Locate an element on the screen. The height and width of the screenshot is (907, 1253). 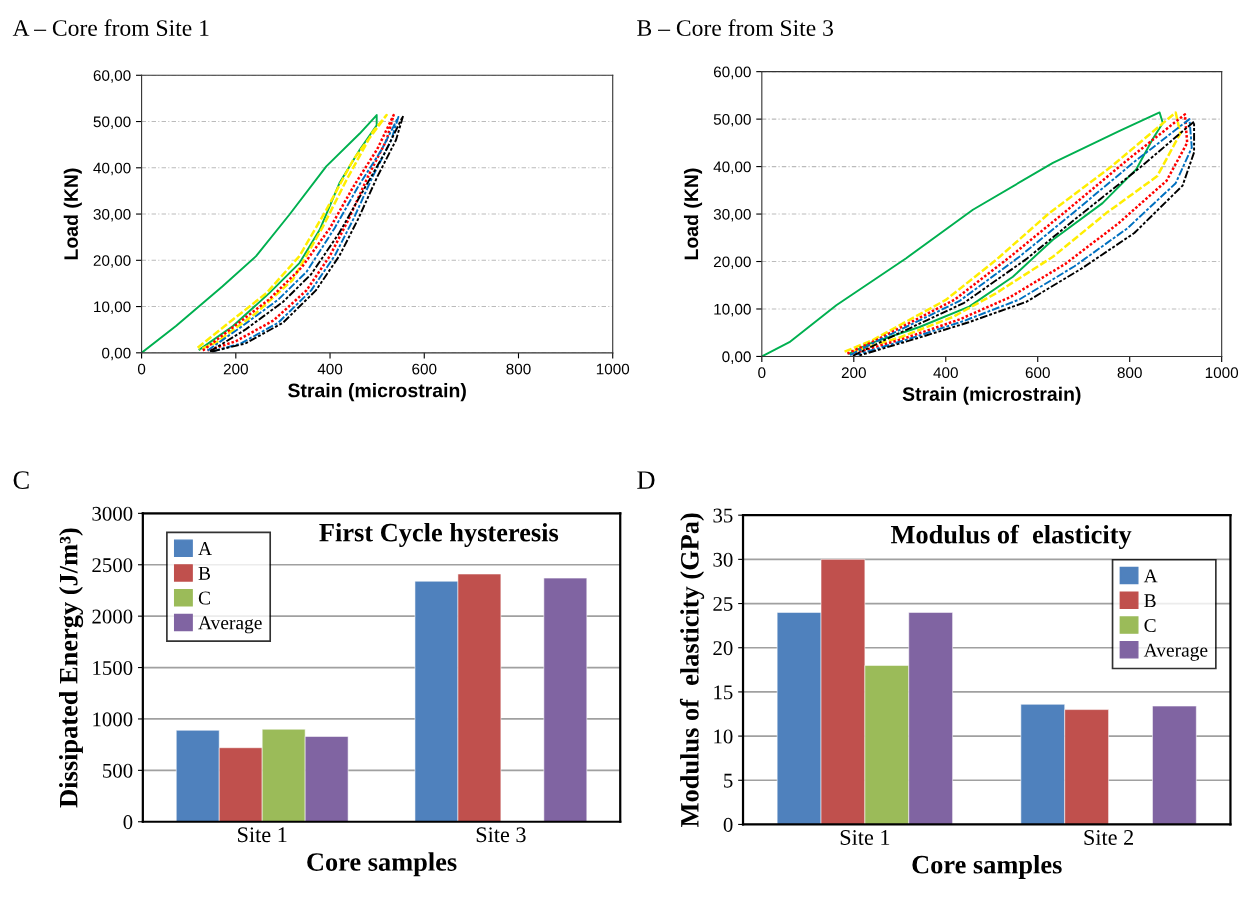
chart-title: B – Core from Site 3 is located at coordinates (735, 28).